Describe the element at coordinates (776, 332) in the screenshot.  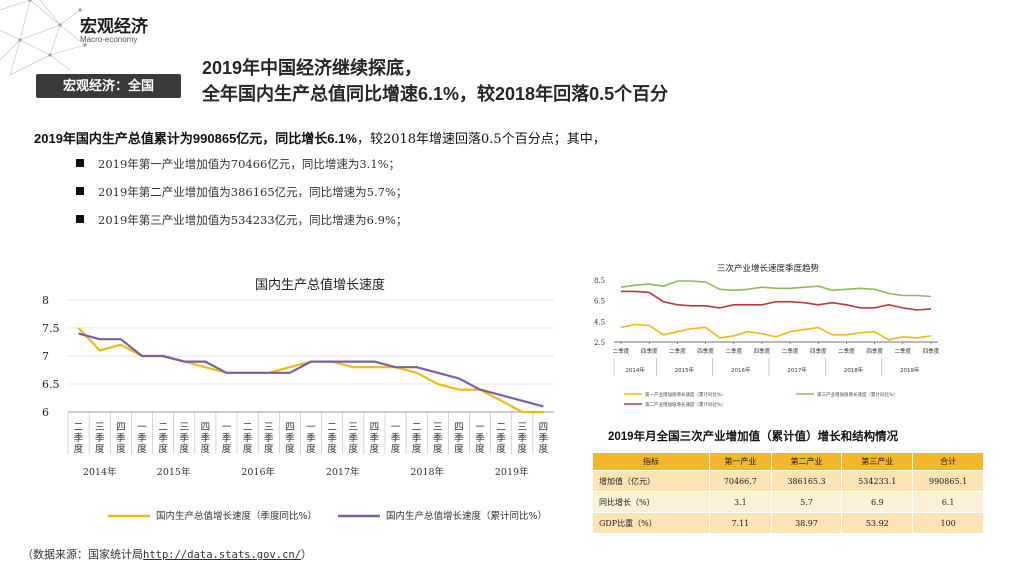
I see `sector-primary-line` at that location.